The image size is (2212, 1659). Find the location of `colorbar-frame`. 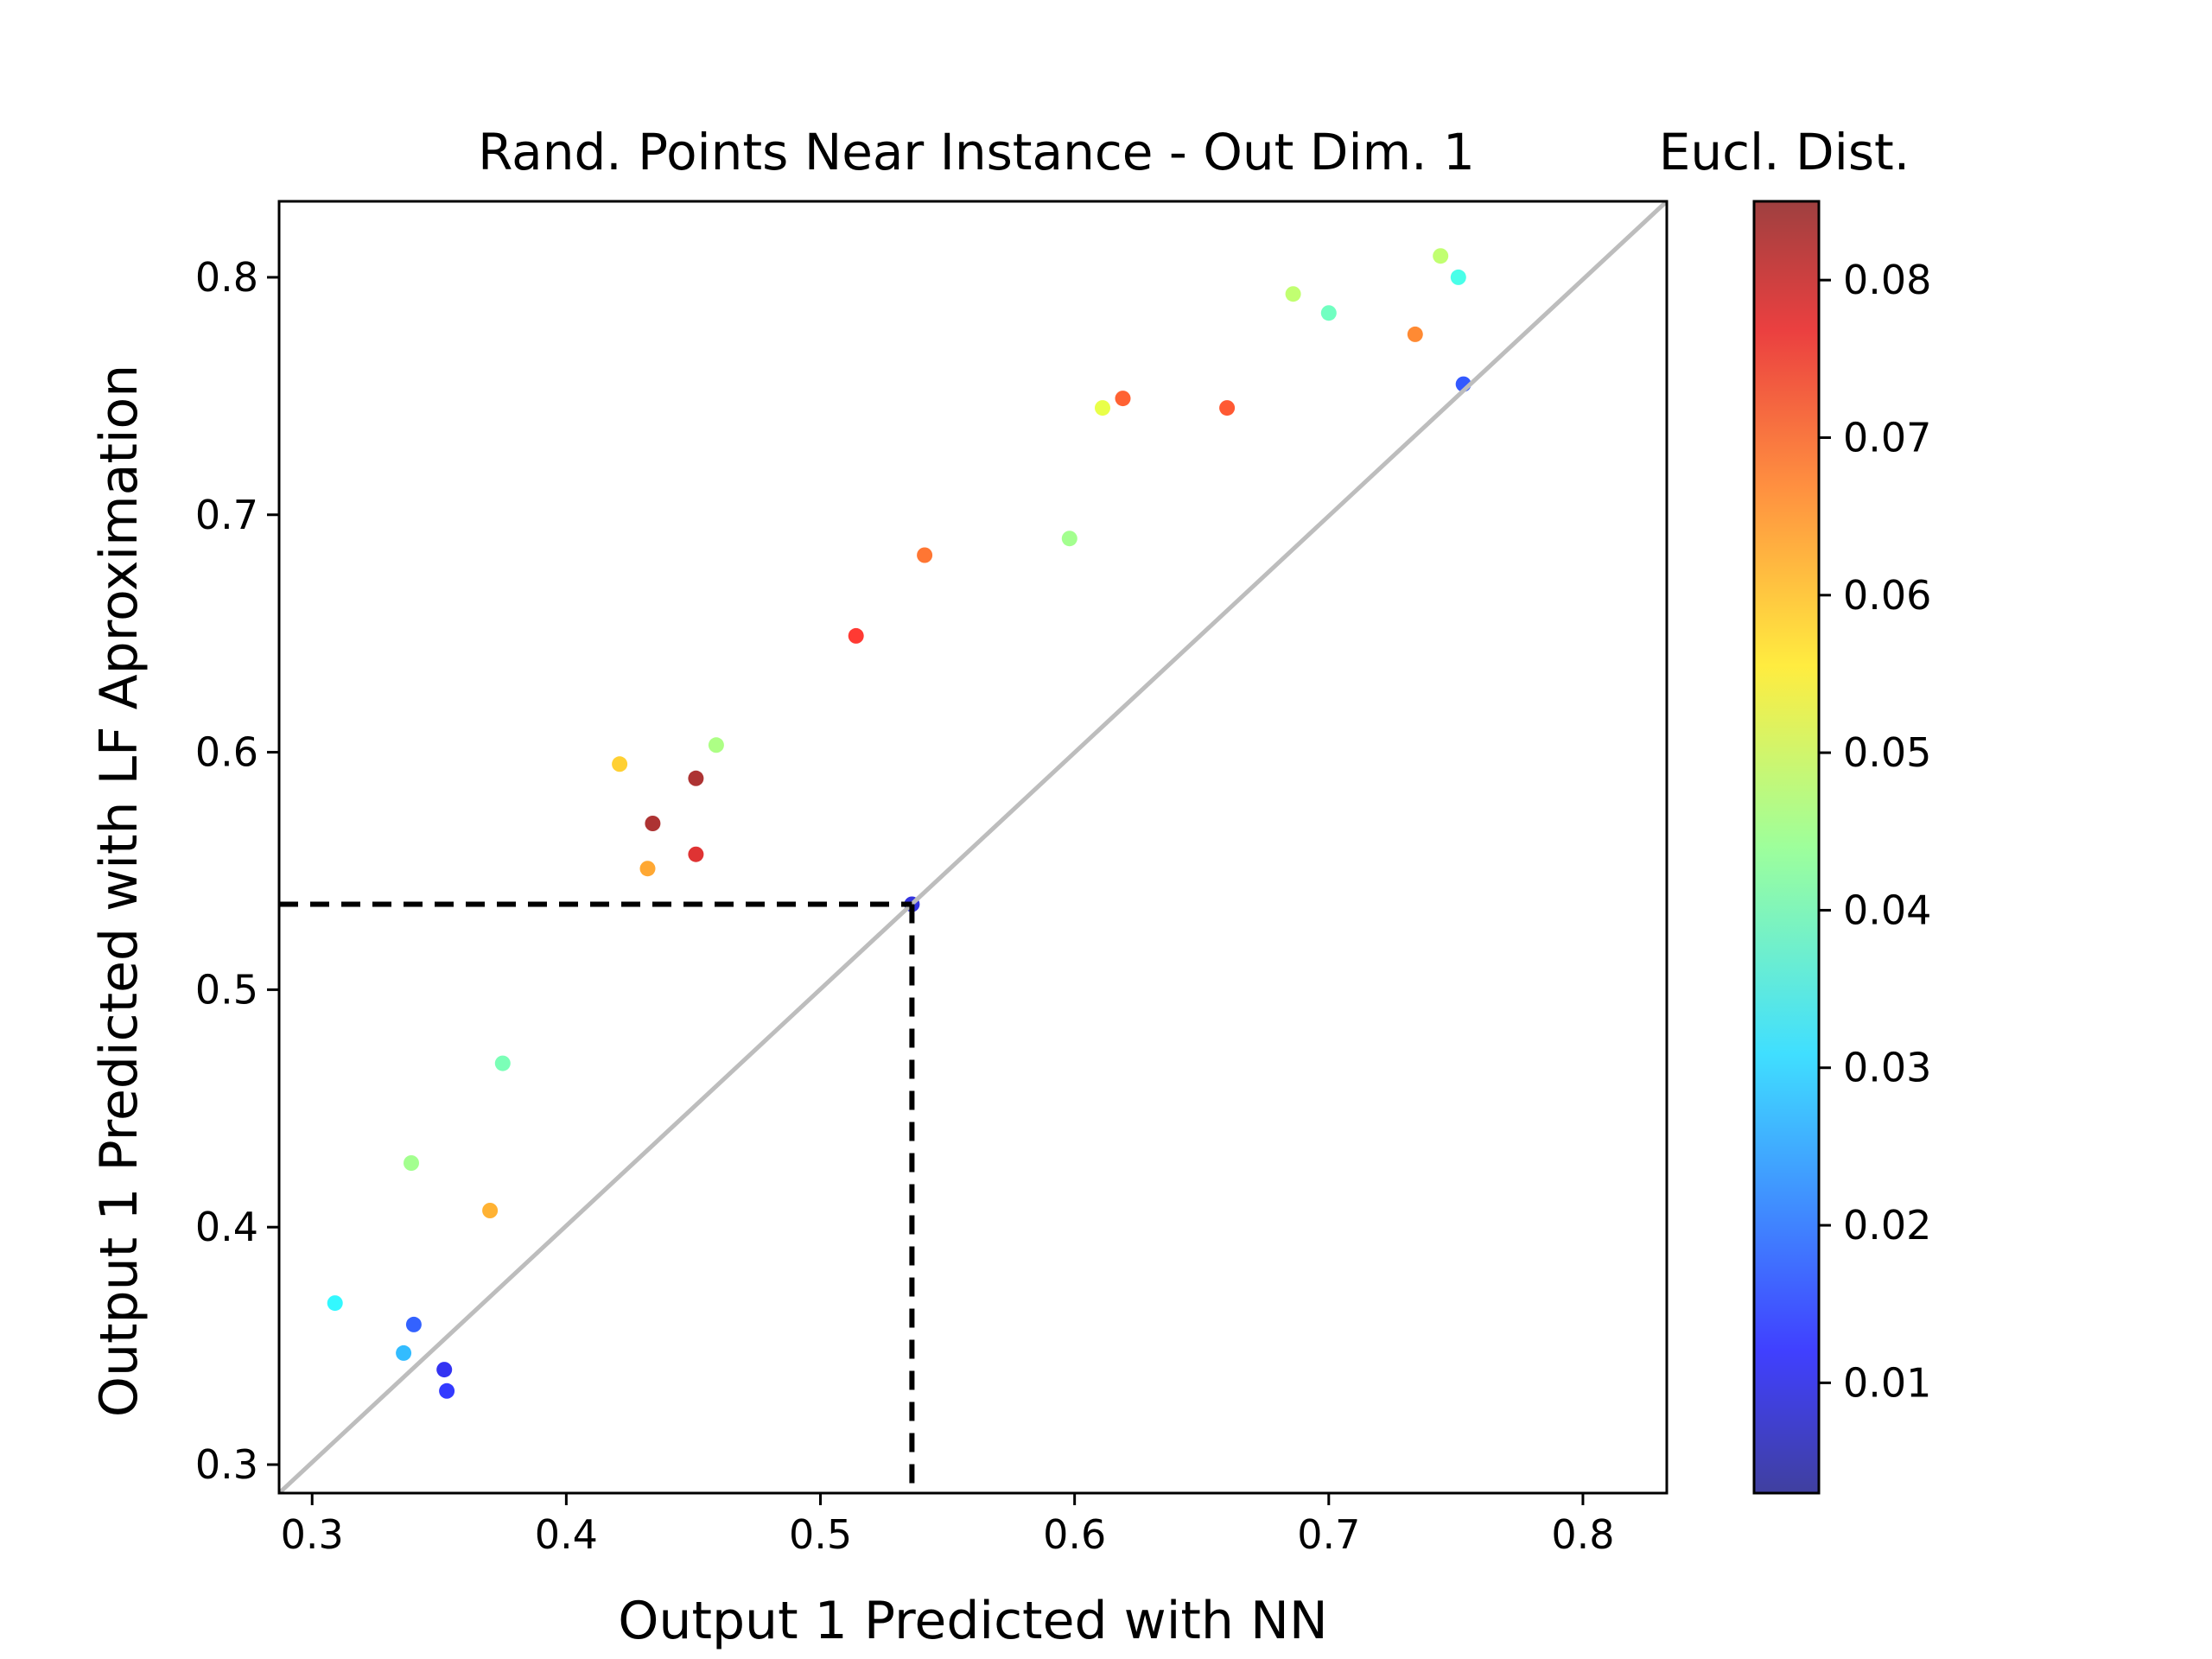

colorbar-frame is located at coordinates (1786, 847).